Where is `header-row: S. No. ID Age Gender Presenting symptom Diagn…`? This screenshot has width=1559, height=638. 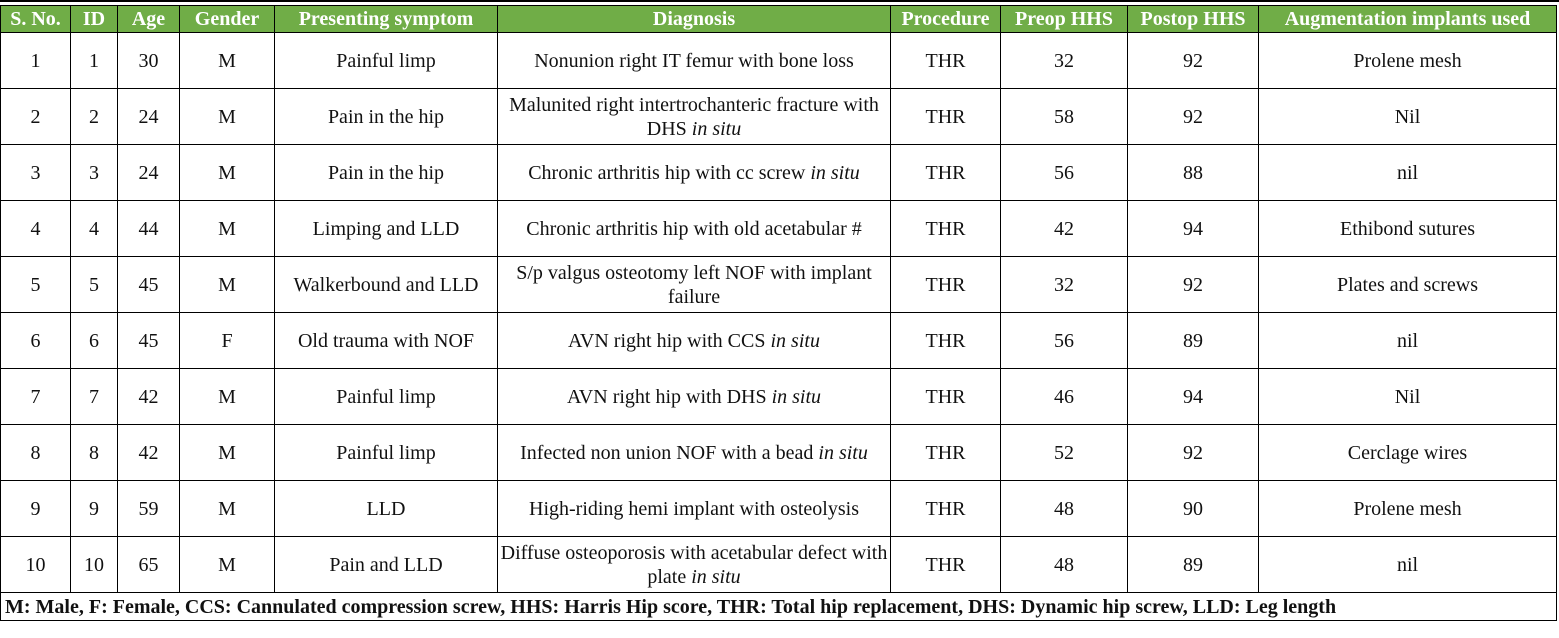 header-row: S. No. ID Age Gender Presenting symptom Diagn… is located at coordinates (778, 19).